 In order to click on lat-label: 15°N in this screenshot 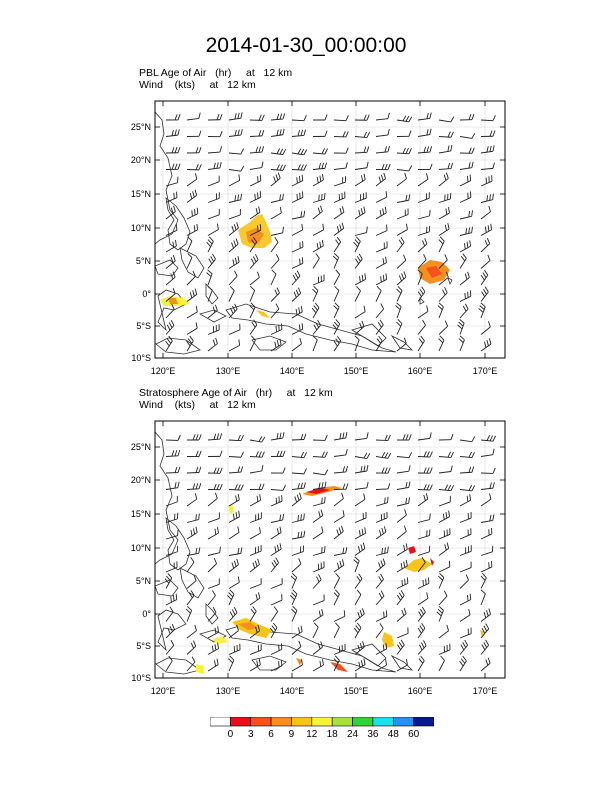, I will do `click(141, 514)`.